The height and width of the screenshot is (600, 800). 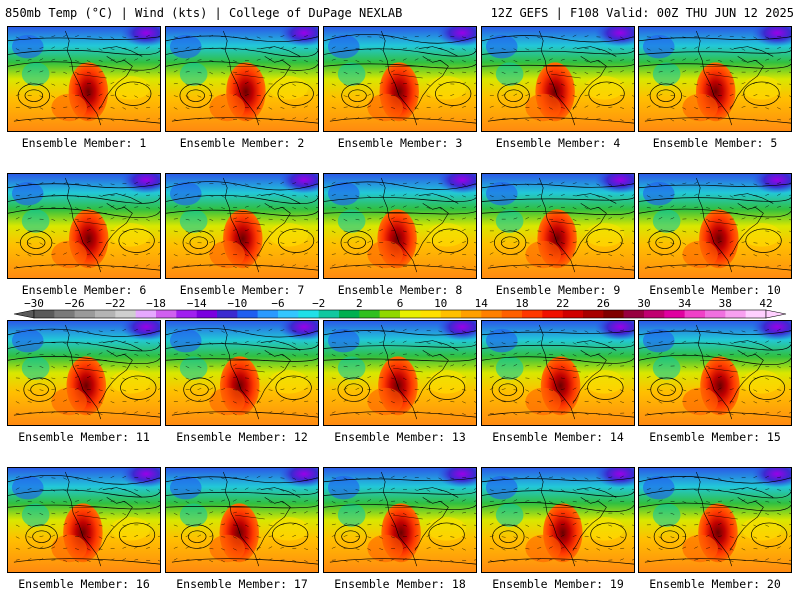 What do you see at coordinates (84, 143) in the screenshot?
I see `ensemble-member-caption: Ensemble Member: 1` at bounding box center [84, 143].